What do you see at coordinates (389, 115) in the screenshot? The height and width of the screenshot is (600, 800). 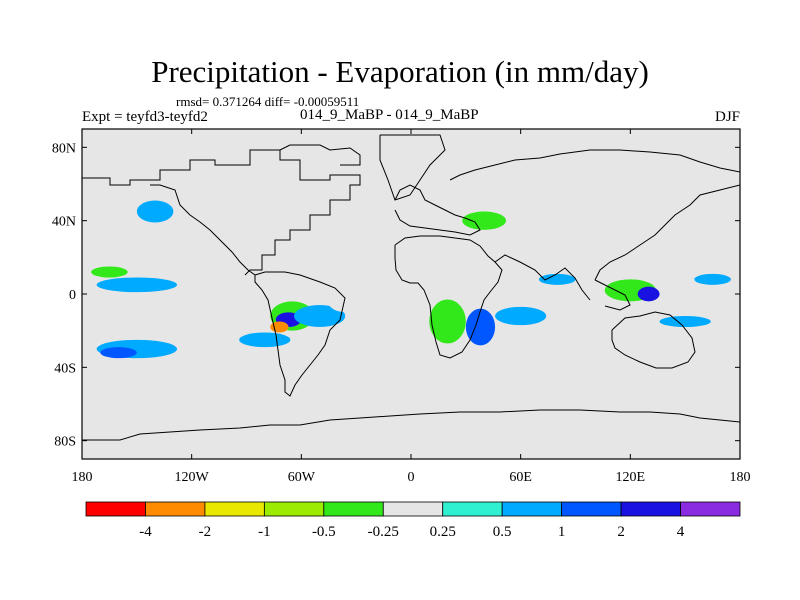 I see `comparison-label: 014_9_MaBP - 014_9_MaBP` at bounding box center [389, 115].